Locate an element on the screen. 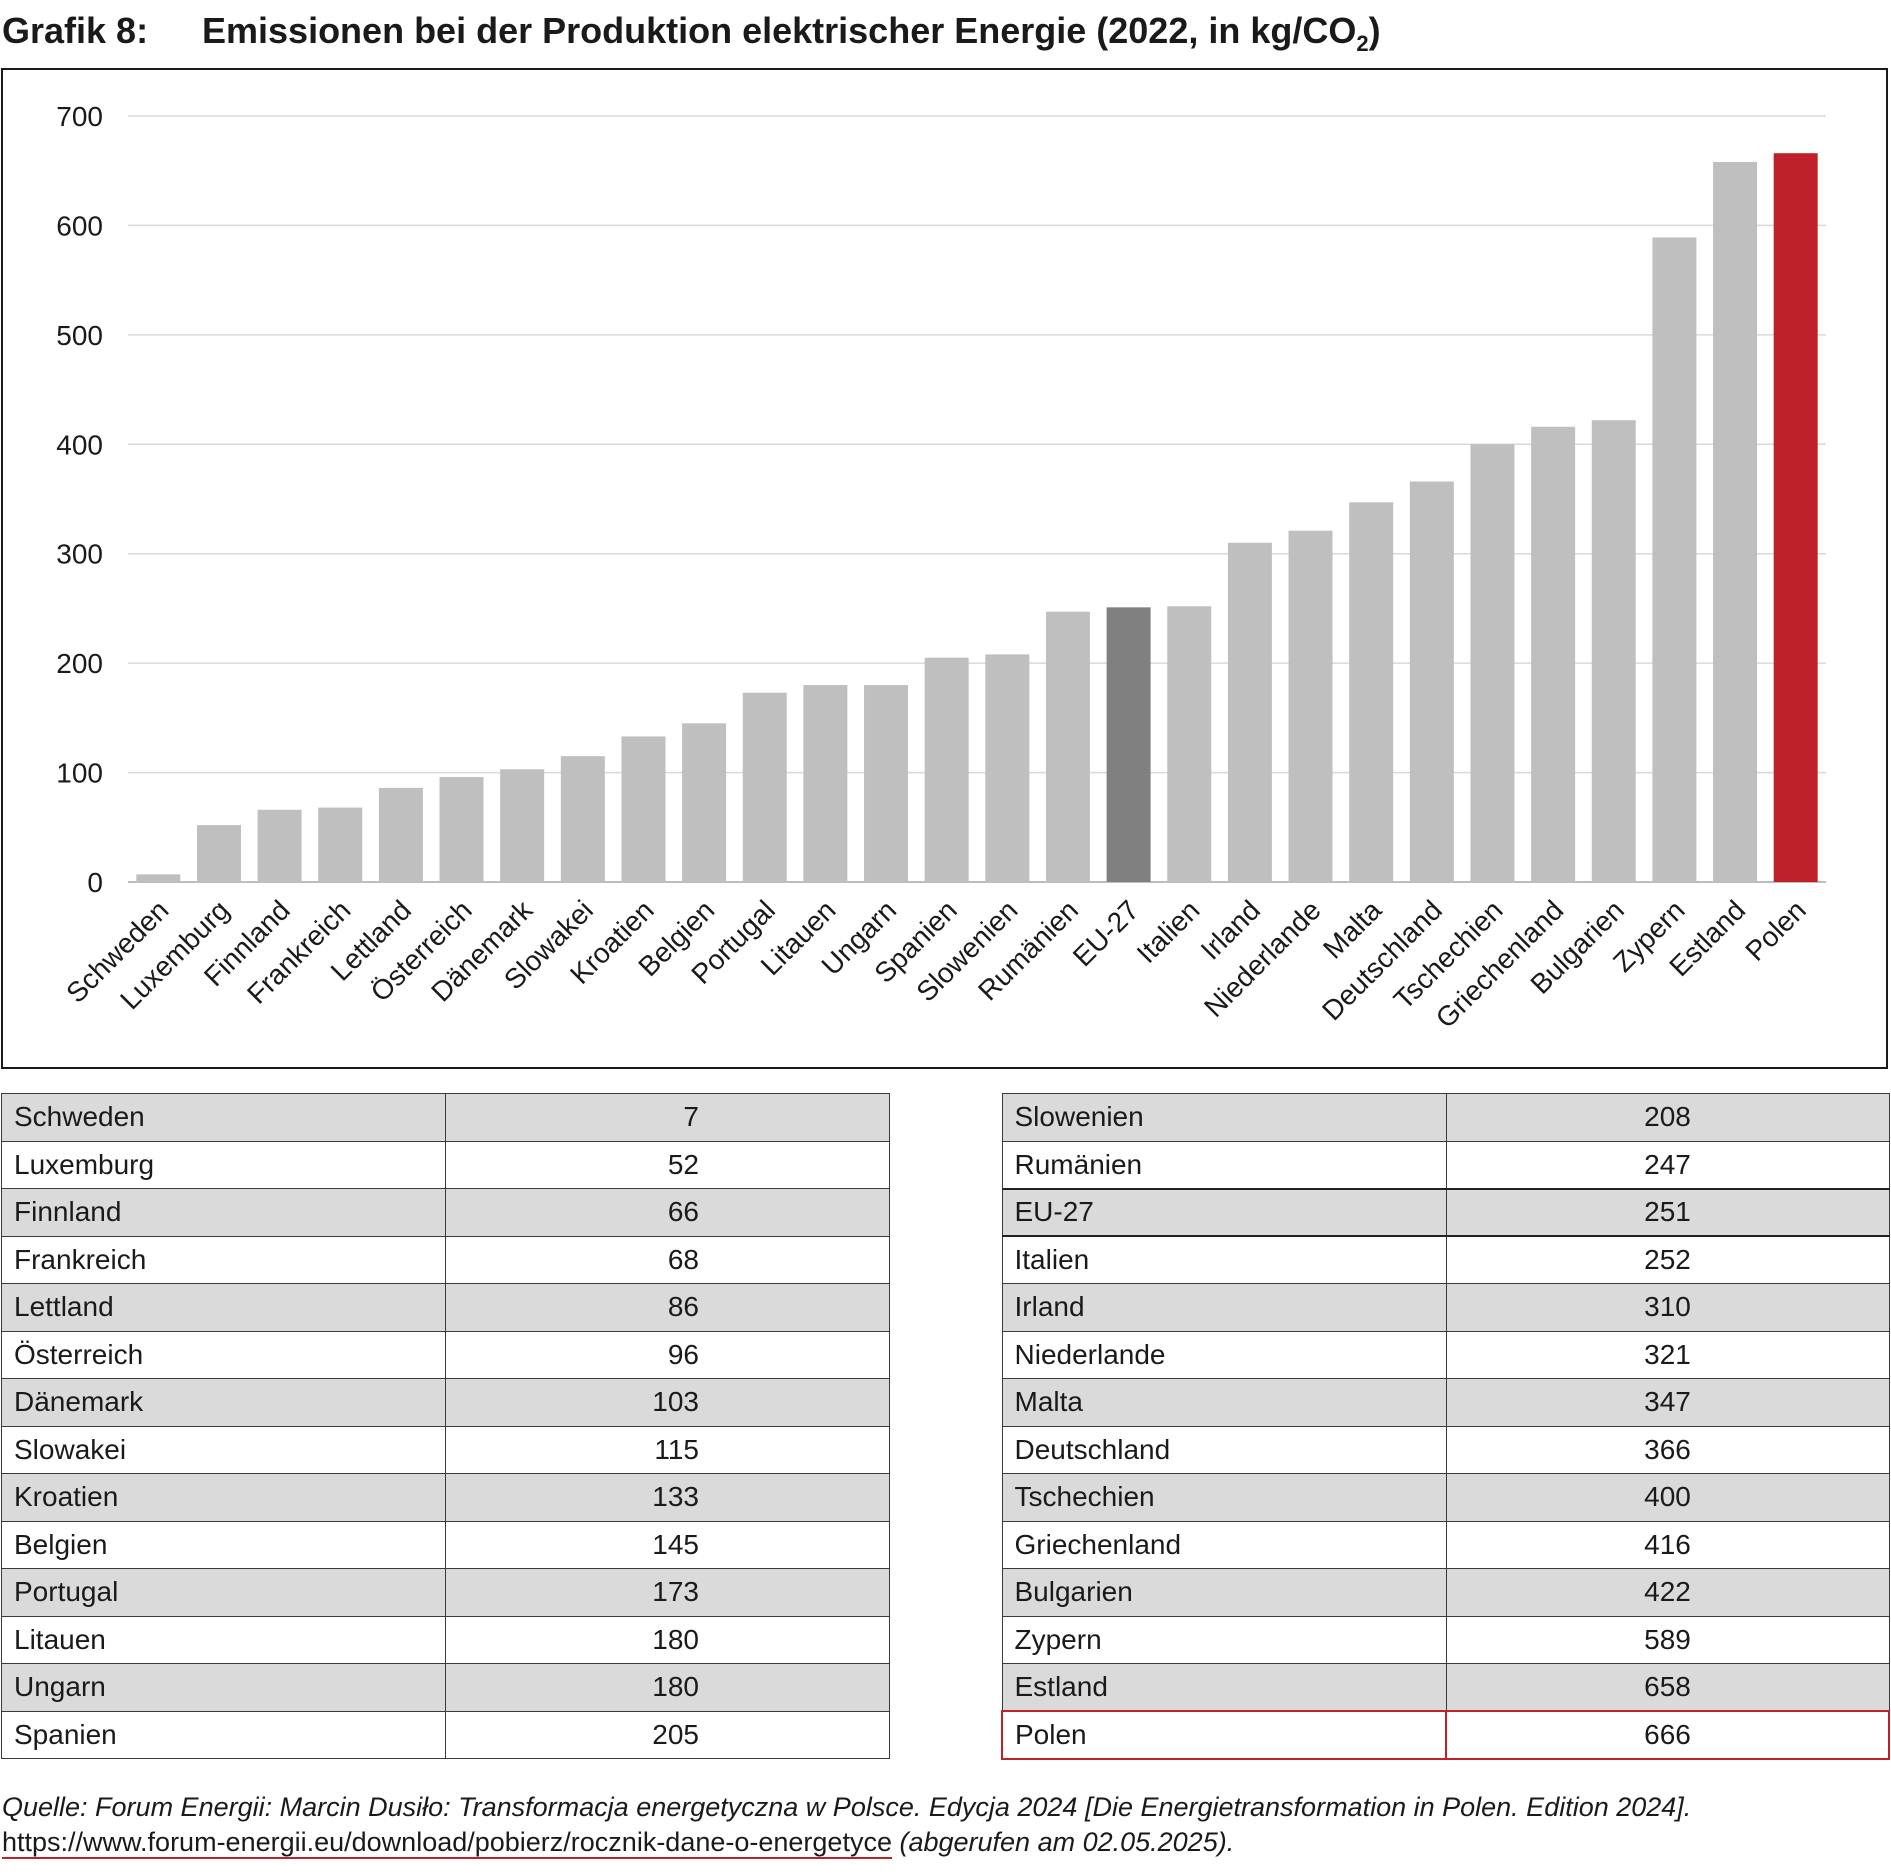  table-row: Österreich 96 is located at coordinates (445, 1354).